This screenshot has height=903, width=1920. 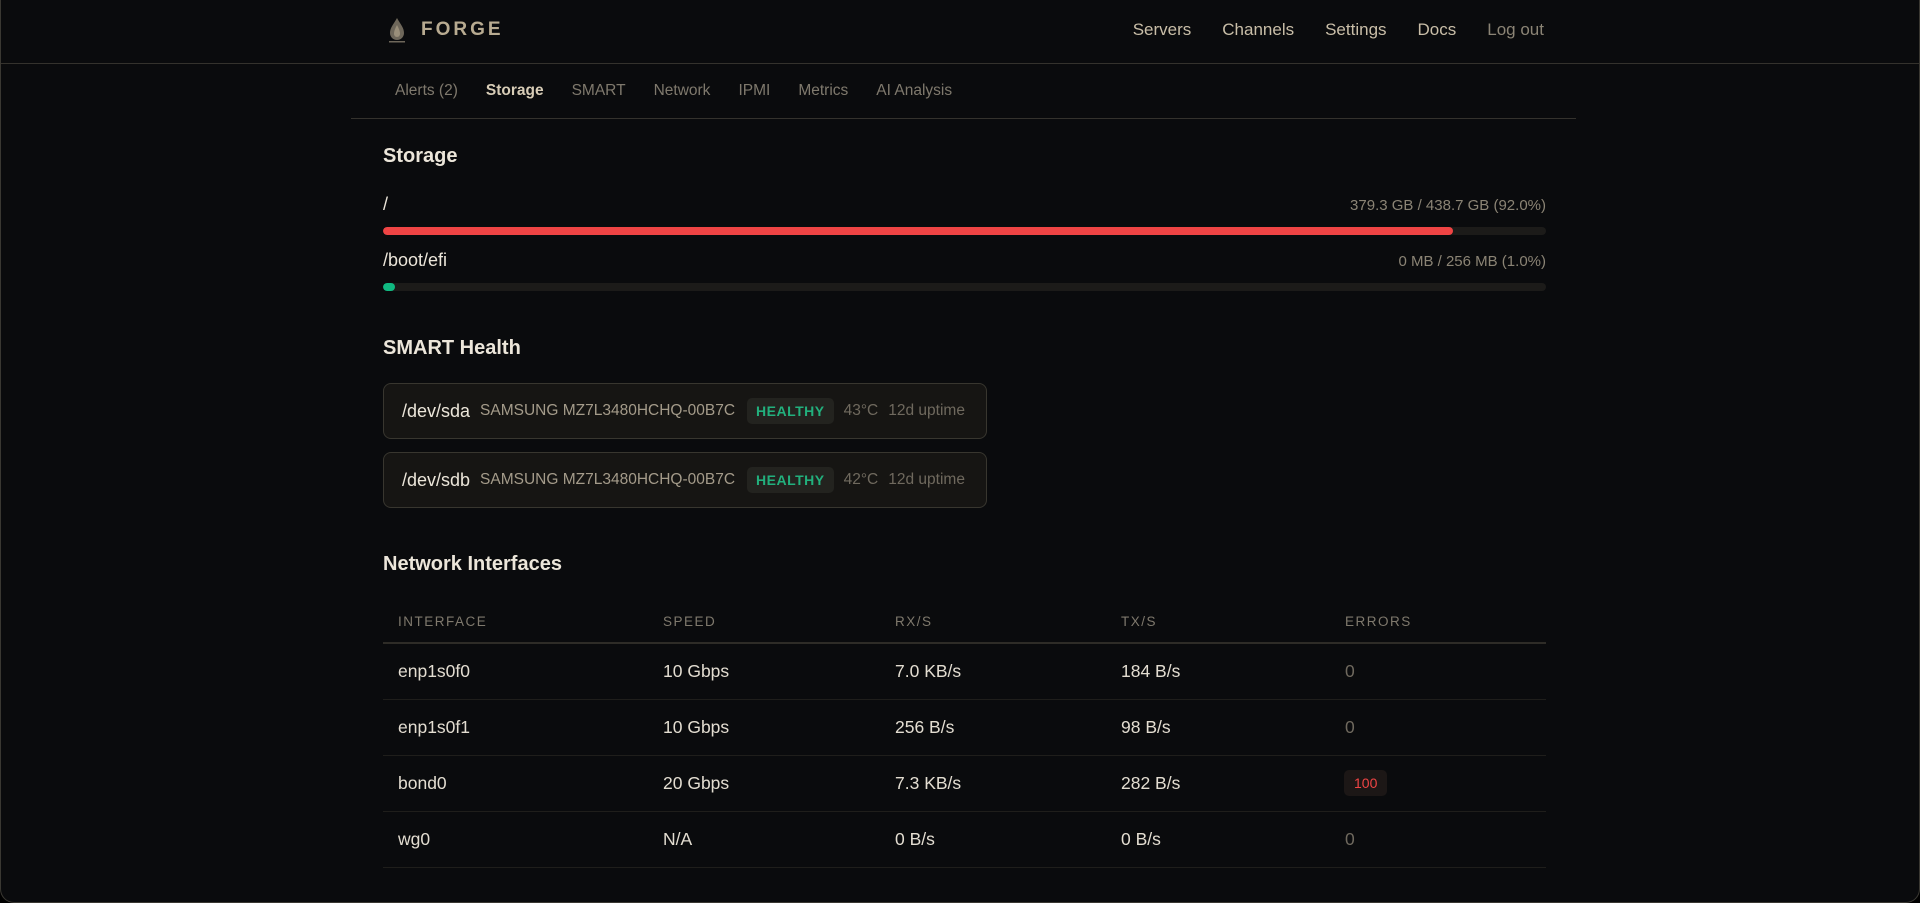 What do you see at coordinates (515, 727) in the screenshot?
I see `interface-cell: enp1s0f1` at bounding box center [515, 727].